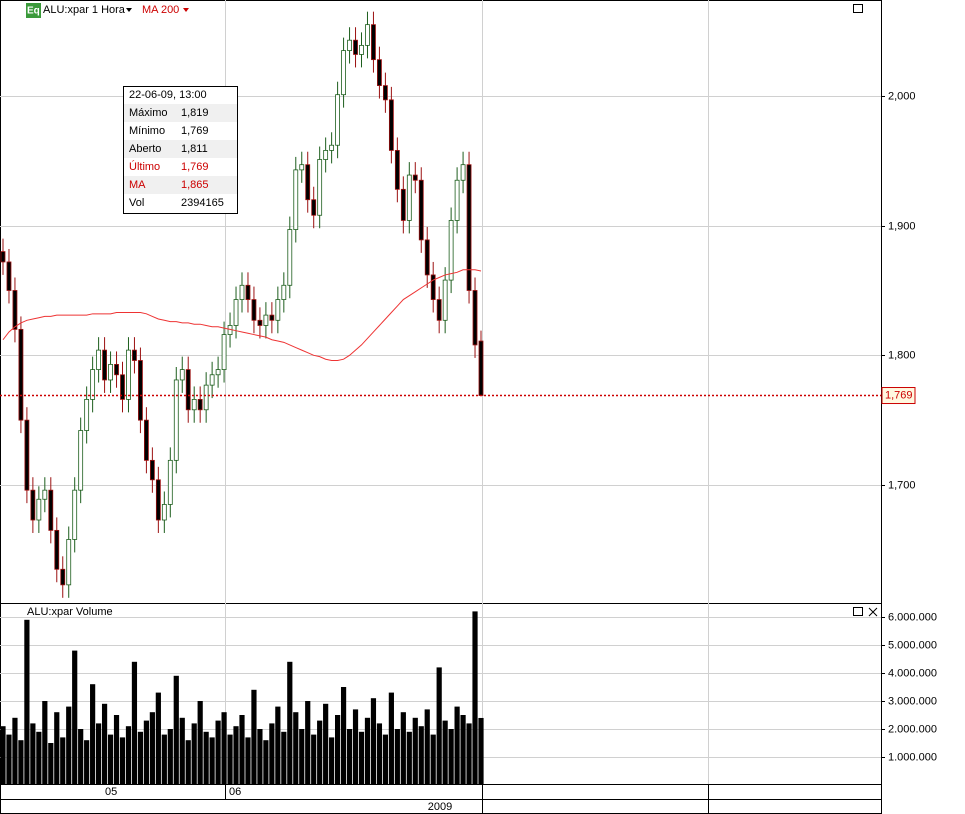 The height and width of the screenshot is (814, 965). I want to click on volume-title: ALU:xpar Volume, so click(70, 612).